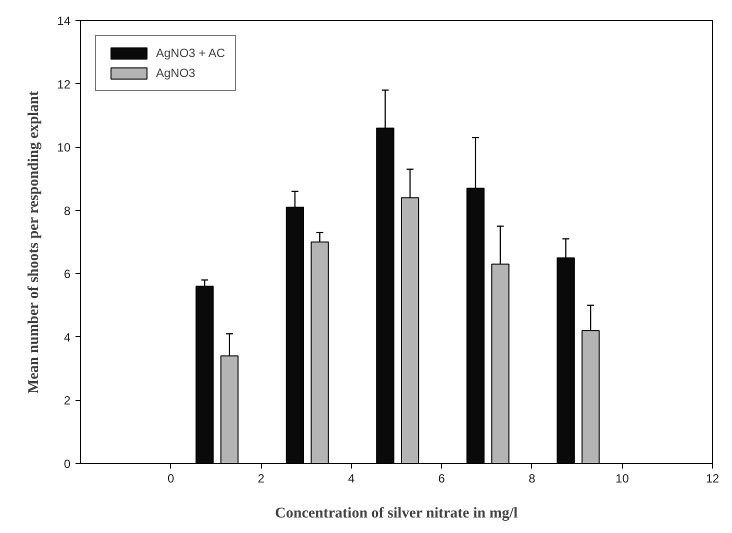  What do you see at coordinates (67, 464) in the screenshot?
I see `y-tick-label: 0` at bounding box center [67, 464].